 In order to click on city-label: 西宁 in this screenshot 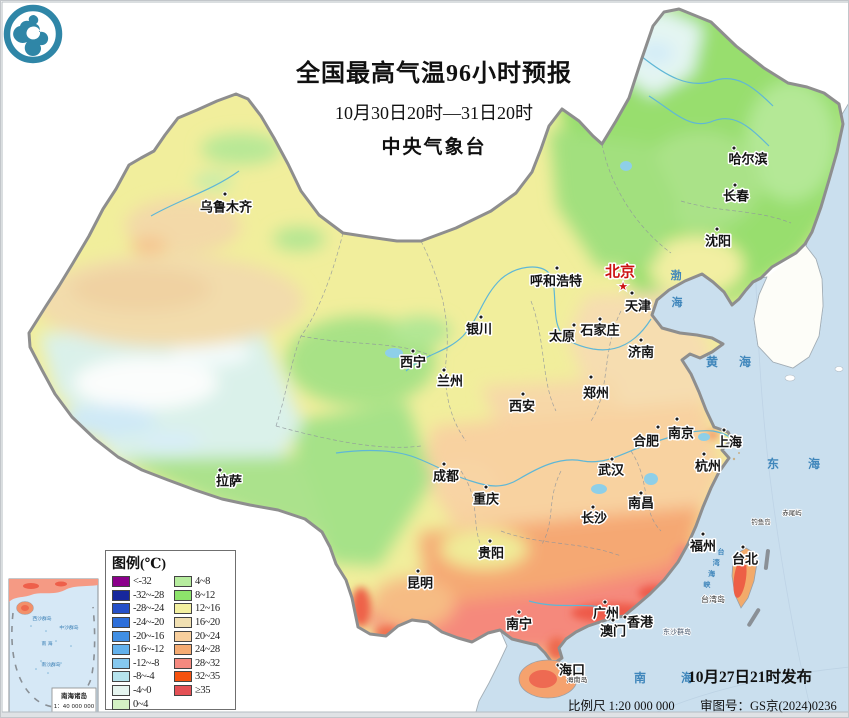, I will do `click(413, 363)`.